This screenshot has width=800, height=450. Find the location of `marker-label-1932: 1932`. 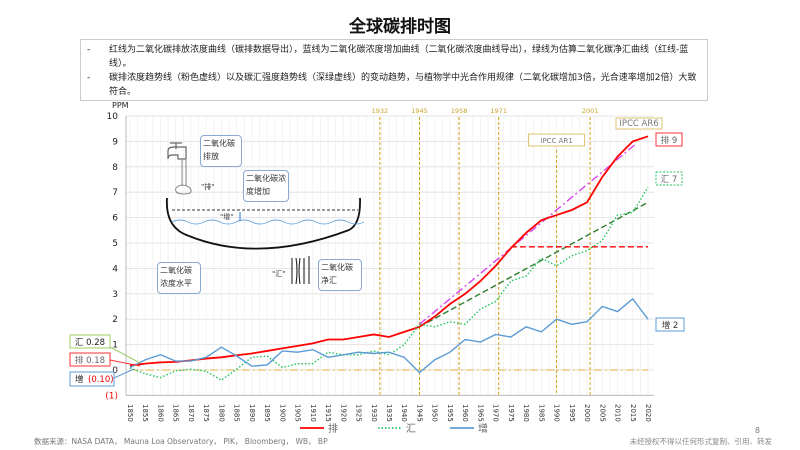

marker-label-1932: 1932 is located at coordinates (380, 111).